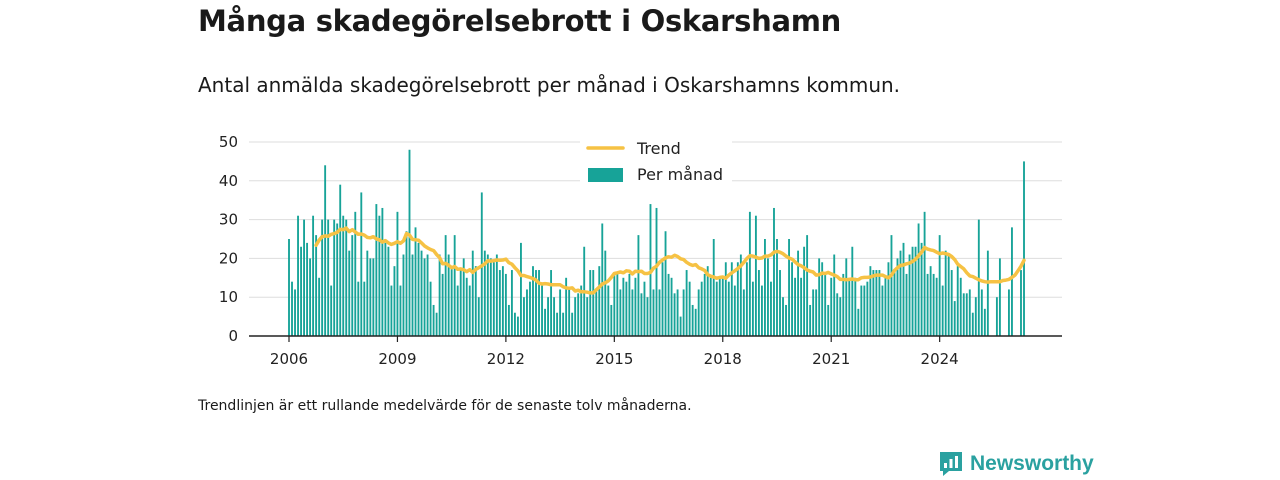 This screenshot has height=480, width=1280. Describe the element at coordinates (506, 359) in the screenshot. I see `x-tick-label: 2012` at that location.